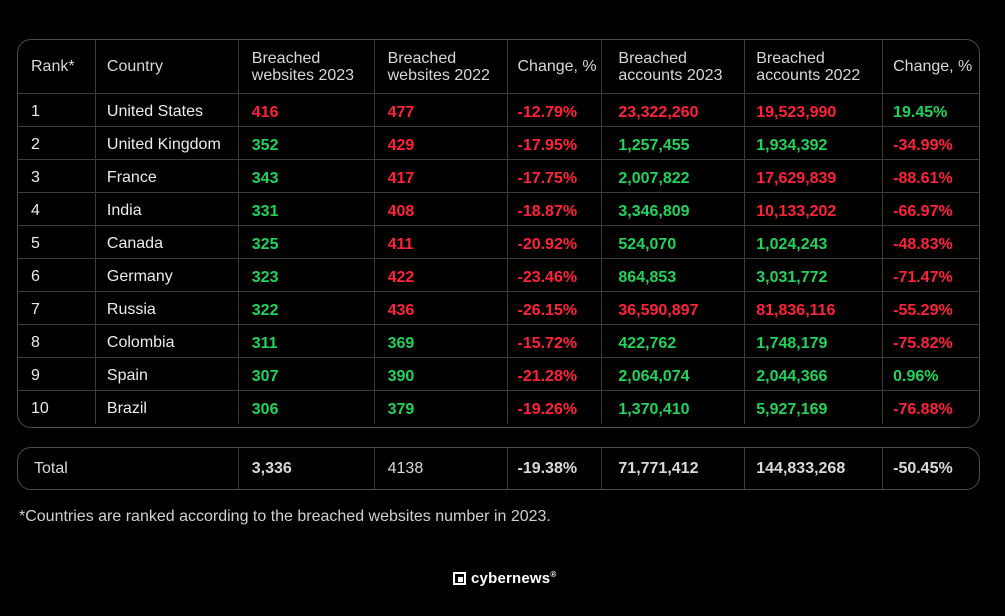 This screenshot has height=616, width=1005. What do you see at coordinates (305, 209) in the screenshot?
I see `websites-2023-cell: 331` at bounding box center [305, 209].